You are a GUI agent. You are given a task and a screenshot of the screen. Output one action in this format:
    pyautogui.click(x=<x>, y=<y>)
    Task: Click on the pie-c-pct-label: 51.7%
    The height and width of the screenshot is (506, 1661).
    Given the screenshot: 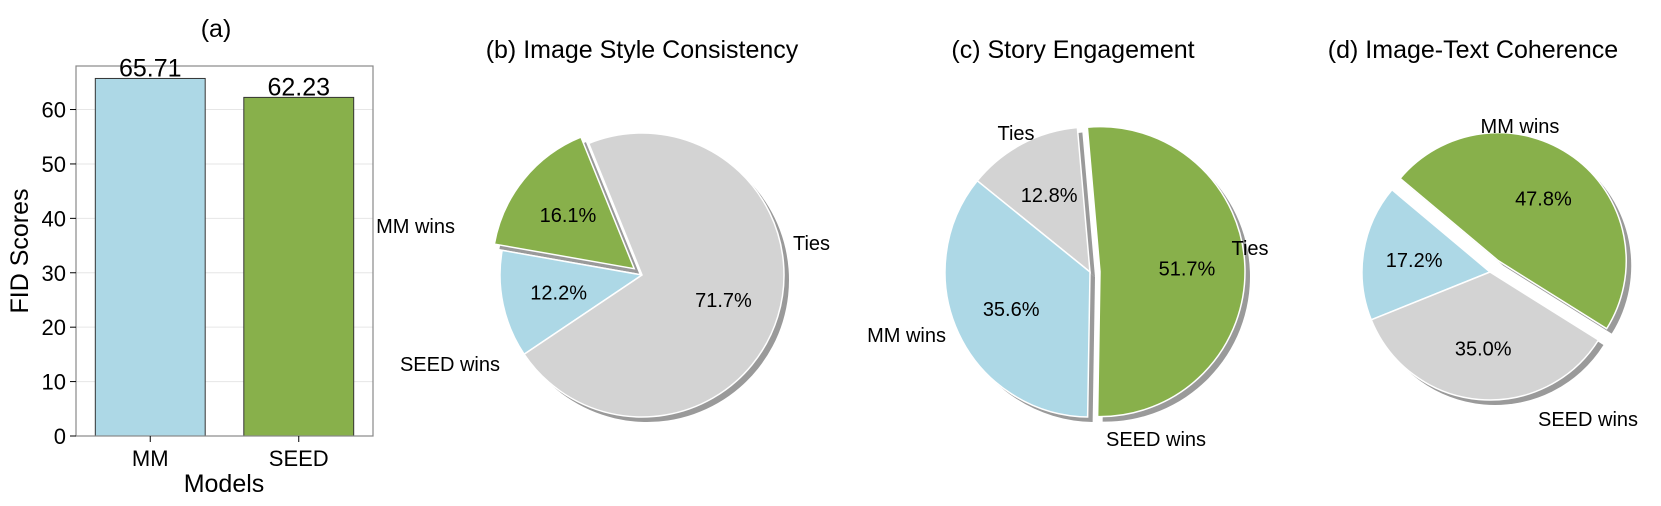 What is the action you would take?
    pyautogui.click(x=1187, y=270)
    